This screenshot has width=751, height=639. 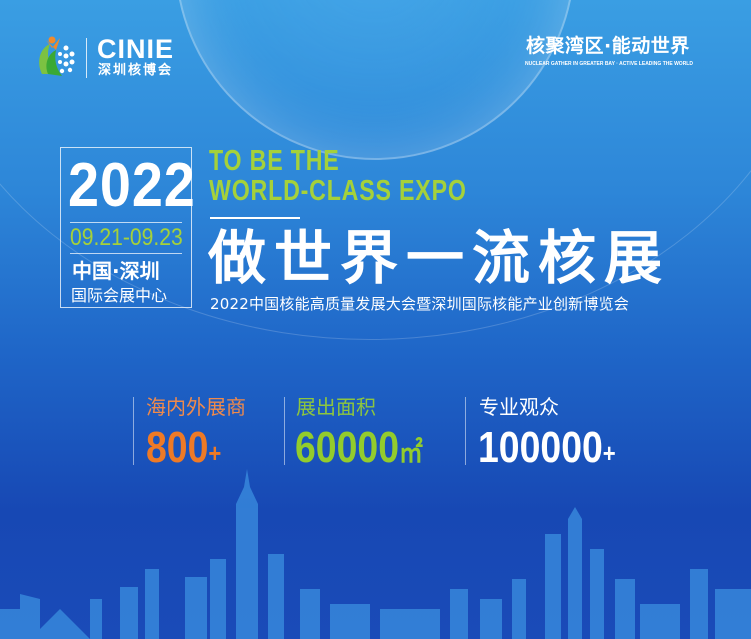 I want to click on event-city: 中国·深圳, so click(x=116, y=271).